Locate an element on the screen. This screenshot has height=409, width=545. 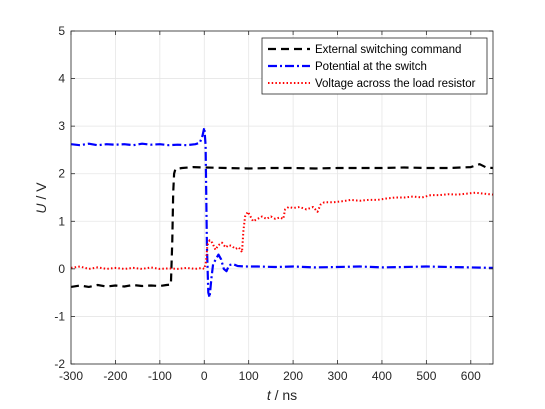
y-tick-label: -2 is located at coordinates (59, 364).